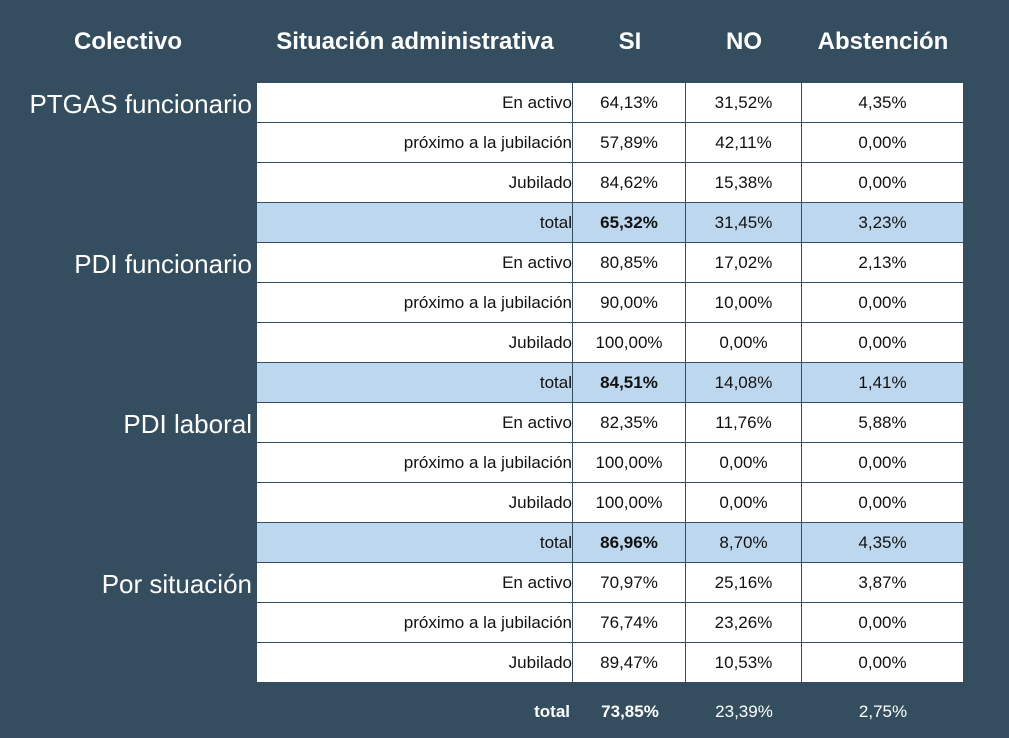 This screenshot has height=738, width=1009. Describe the element at coordinates (883, 41) in the screenshot. I see `header-abstencion: Abstención` at that location.